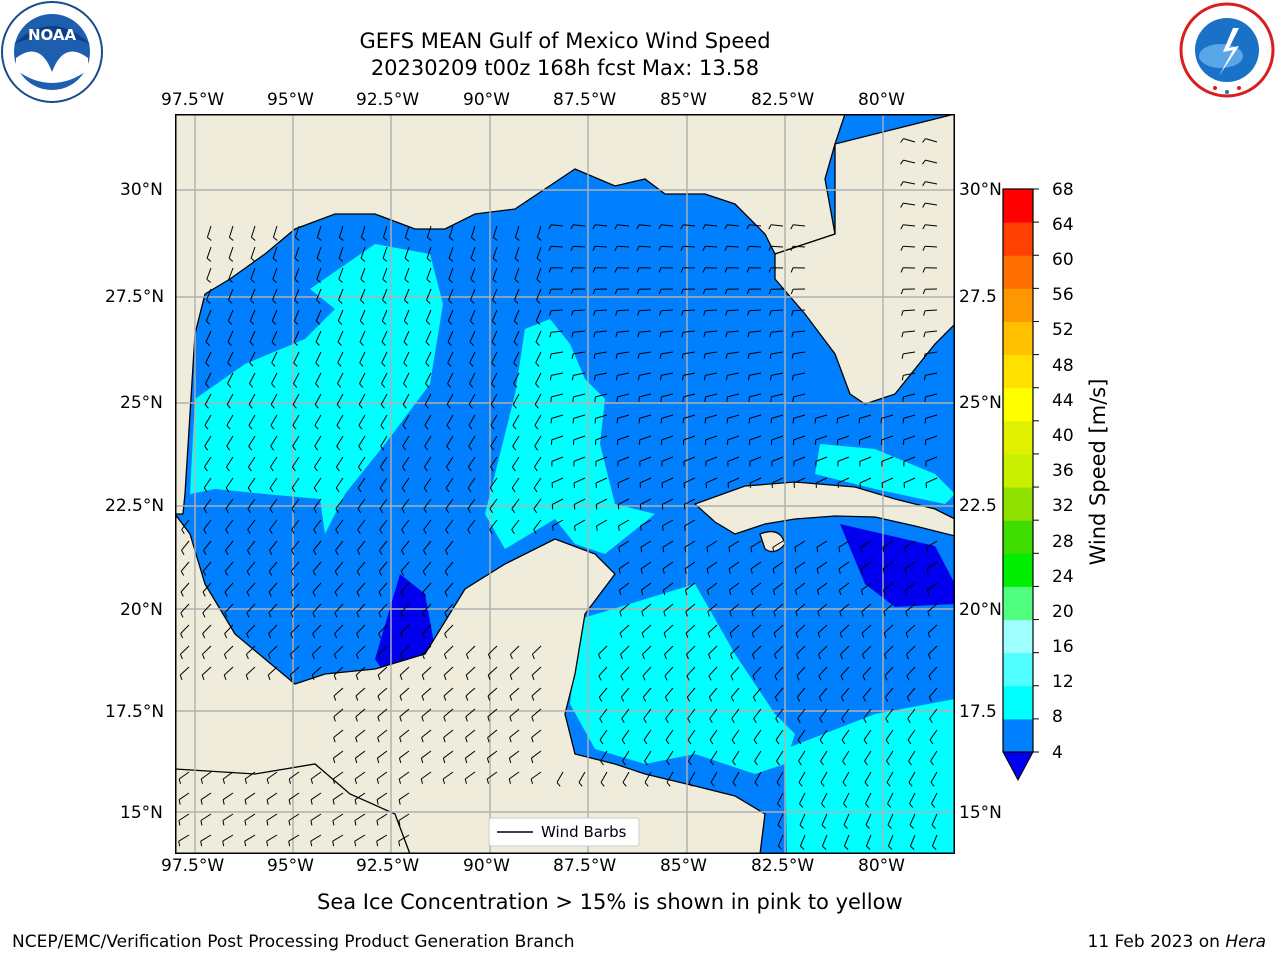 Image resolution: width=1280 pixels, height=960 pixels. Describe the element at coordinates (1227, 50) in the screenshot. I see `nws-logo` at that location.